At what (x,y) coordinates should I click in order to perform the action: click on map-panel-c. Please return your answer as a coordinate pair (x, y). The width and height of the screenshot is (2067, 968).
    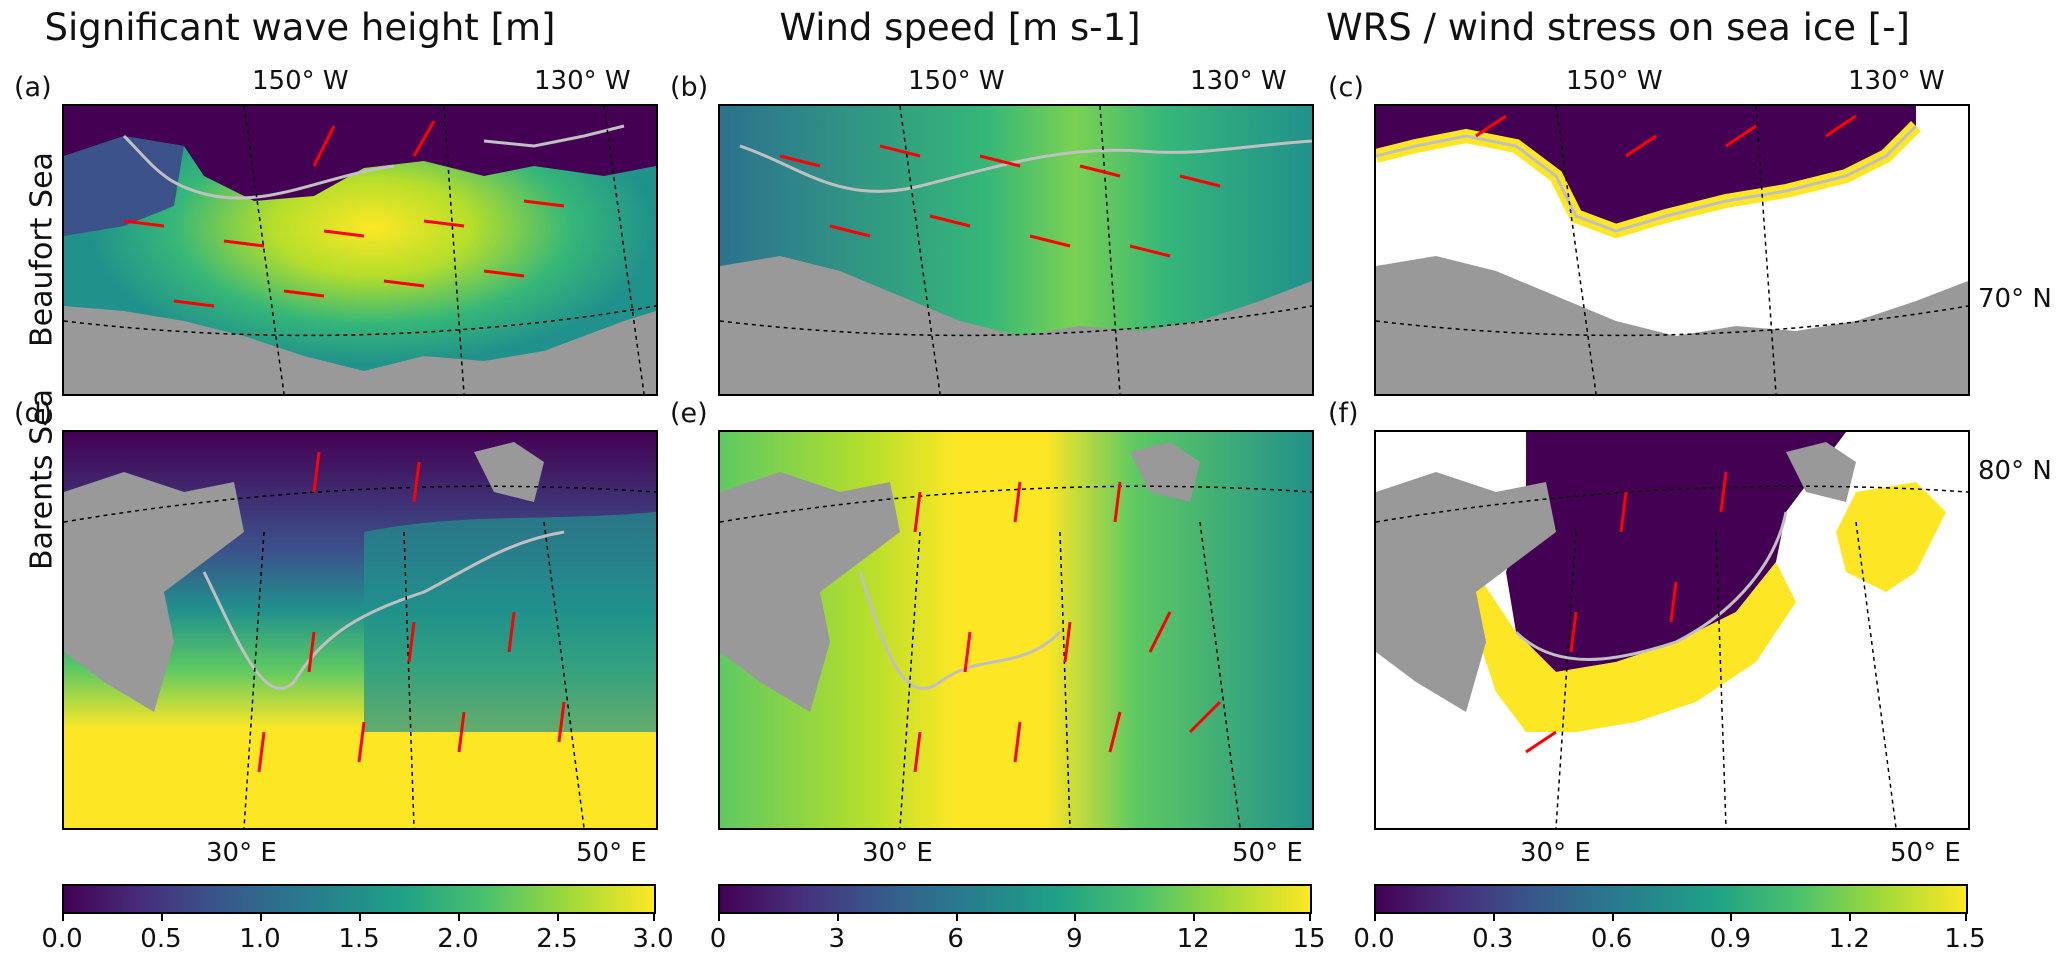
    Looking at the image, I should click on (1672, 250).